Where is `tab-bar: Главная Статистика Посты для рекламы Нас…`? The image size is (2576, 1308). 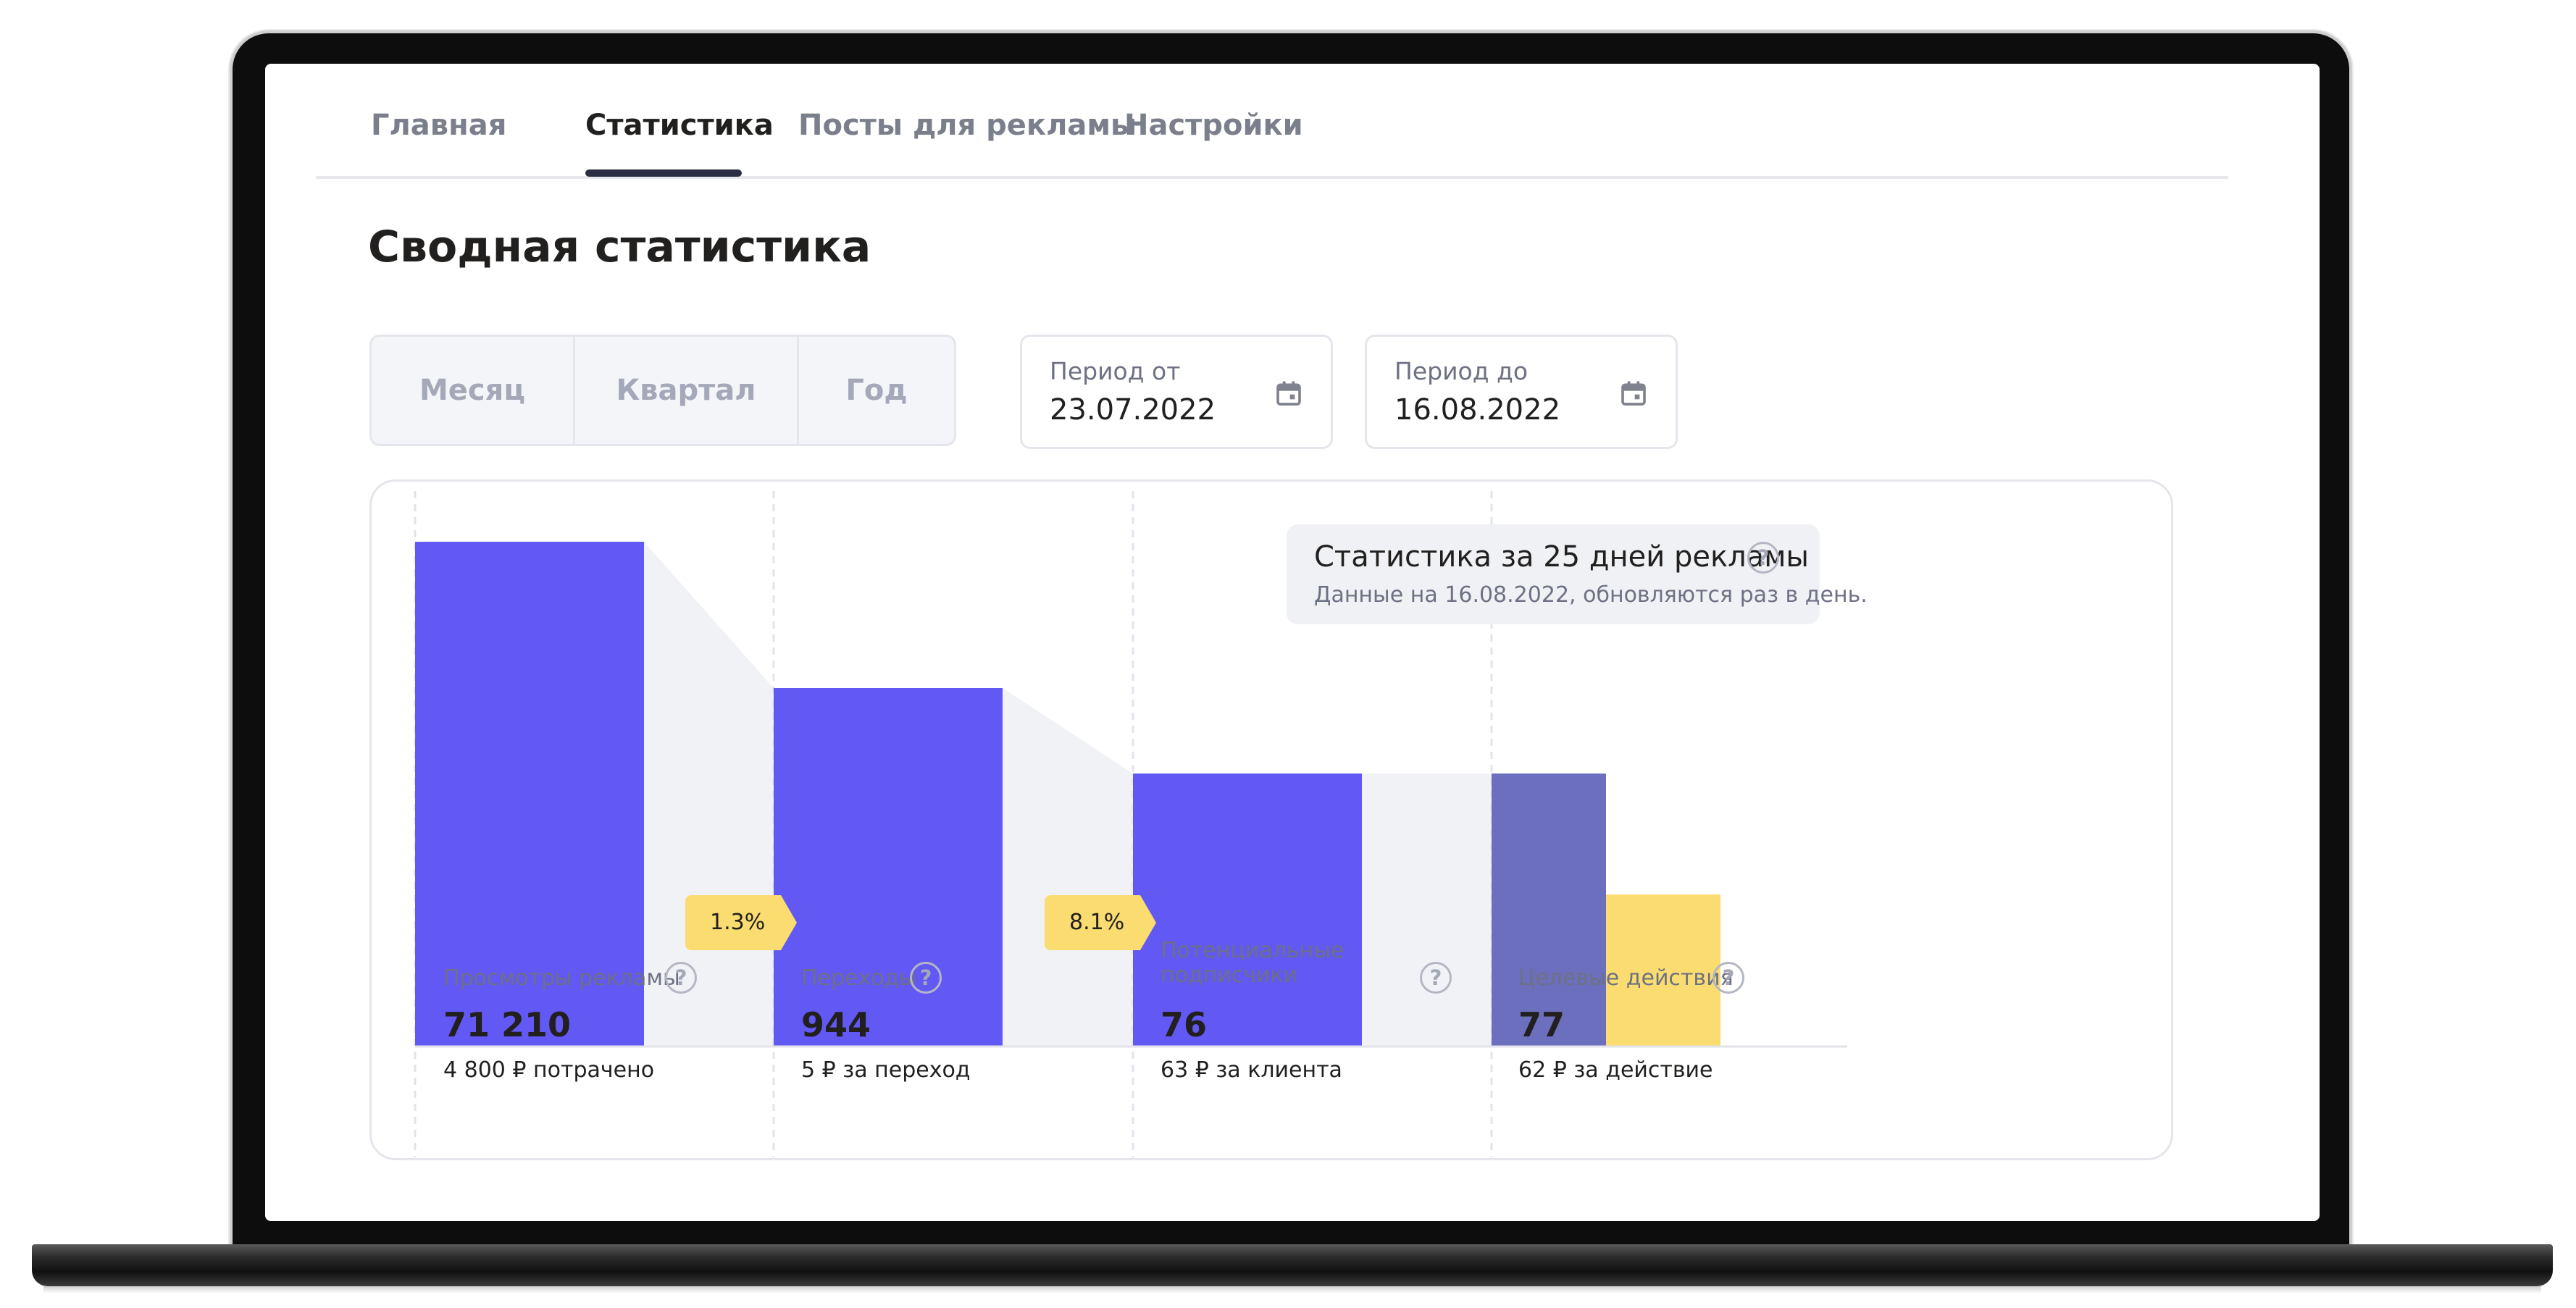
tab-bar: Главная Статистика Посты для рекламы Нас… is located at coordinates (1272, 121).